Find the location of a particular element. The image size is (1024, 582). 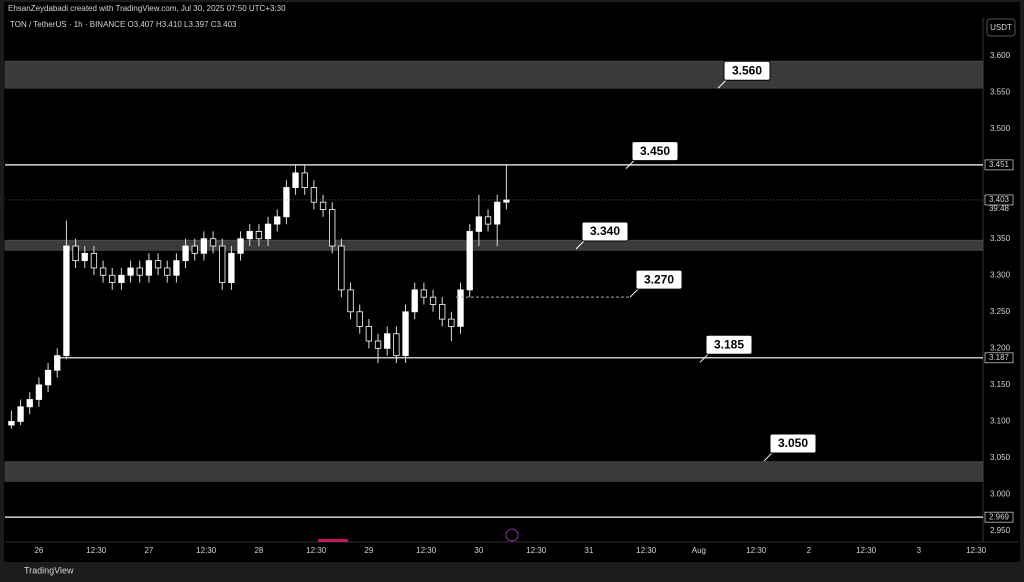

x-tick-label: 27 is located at coordinates (148, 550).